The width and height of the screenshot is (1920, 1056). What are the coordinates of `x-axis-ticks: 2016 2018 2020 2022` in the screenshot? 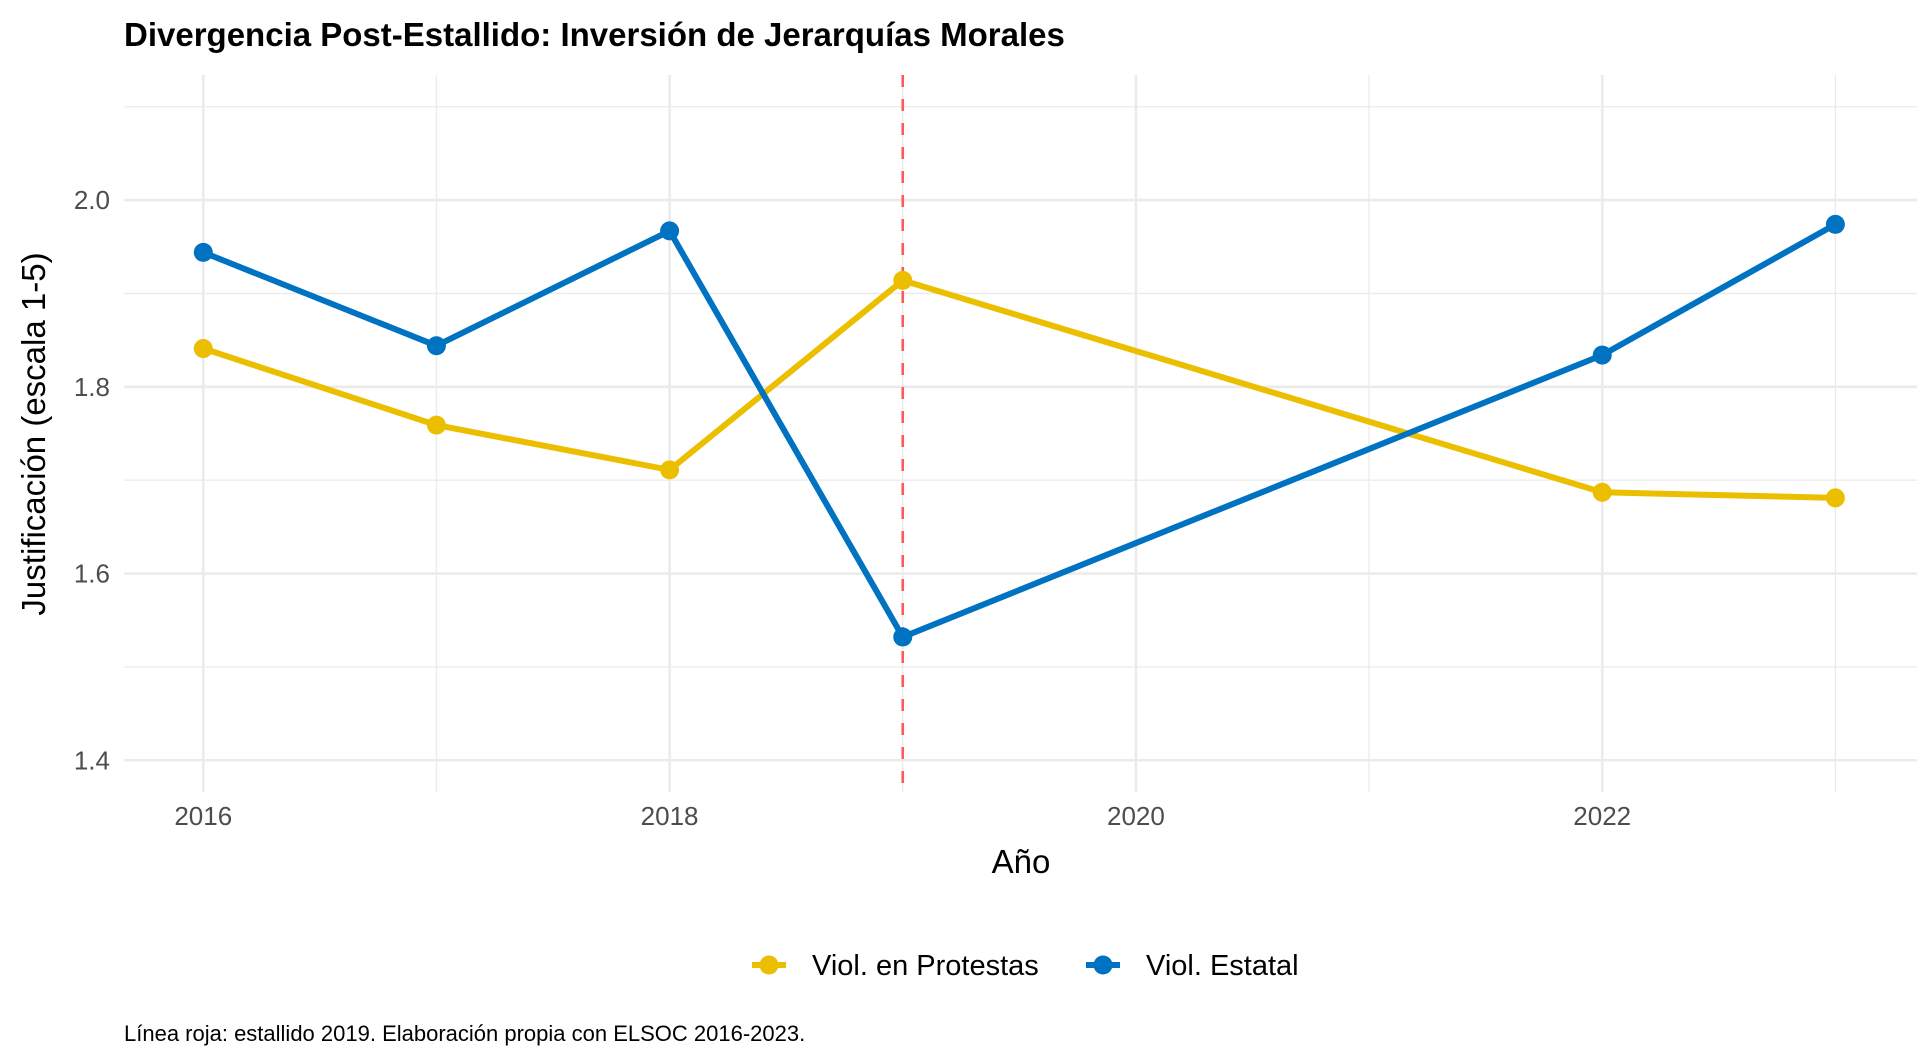 It's located at (902, 816).